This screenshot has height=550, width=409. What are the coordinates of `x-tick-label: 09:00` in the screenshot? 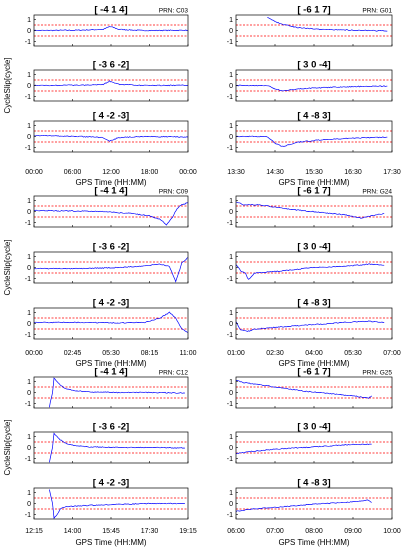 It's located at (353, 531).